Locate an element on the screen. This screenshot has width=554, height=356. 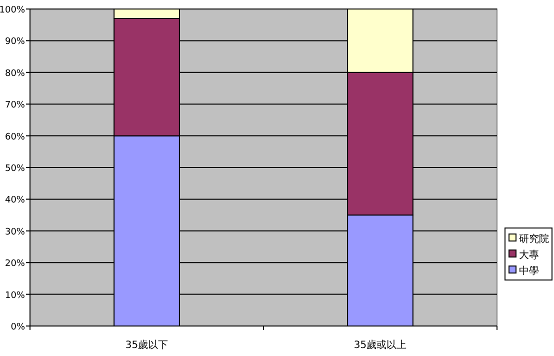
legend-label: 研究院 is located at coordinates (534, 239).